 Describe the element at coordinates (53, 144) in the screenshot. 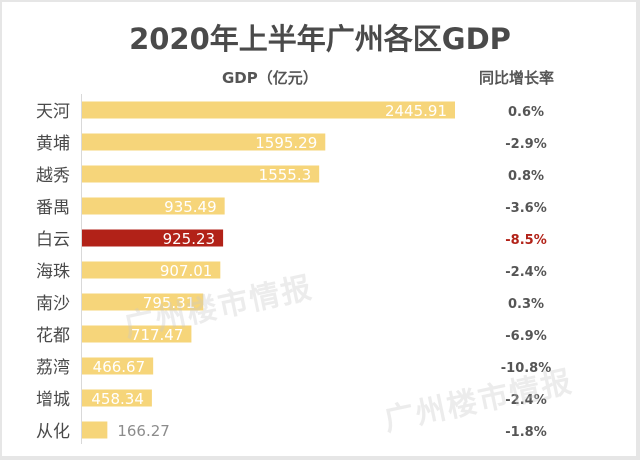

I see `category-label: 黄埔` at that location.